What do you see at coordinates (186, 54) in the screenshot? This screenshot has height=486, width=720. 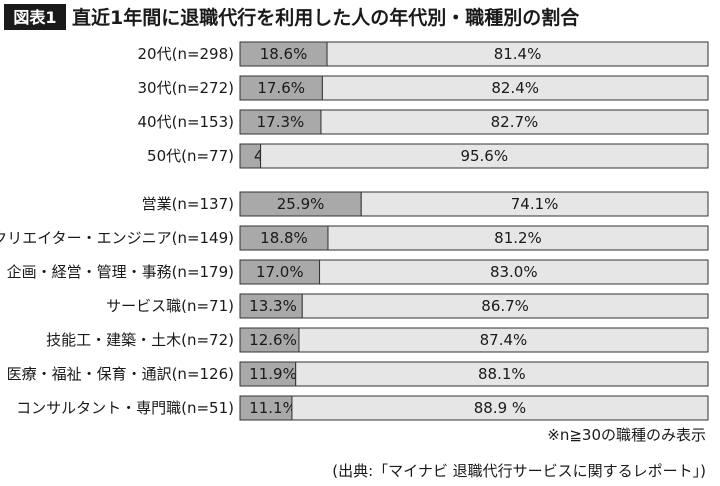 I see `row-label: 20代(n=298)` at bounding box center [186, 54].